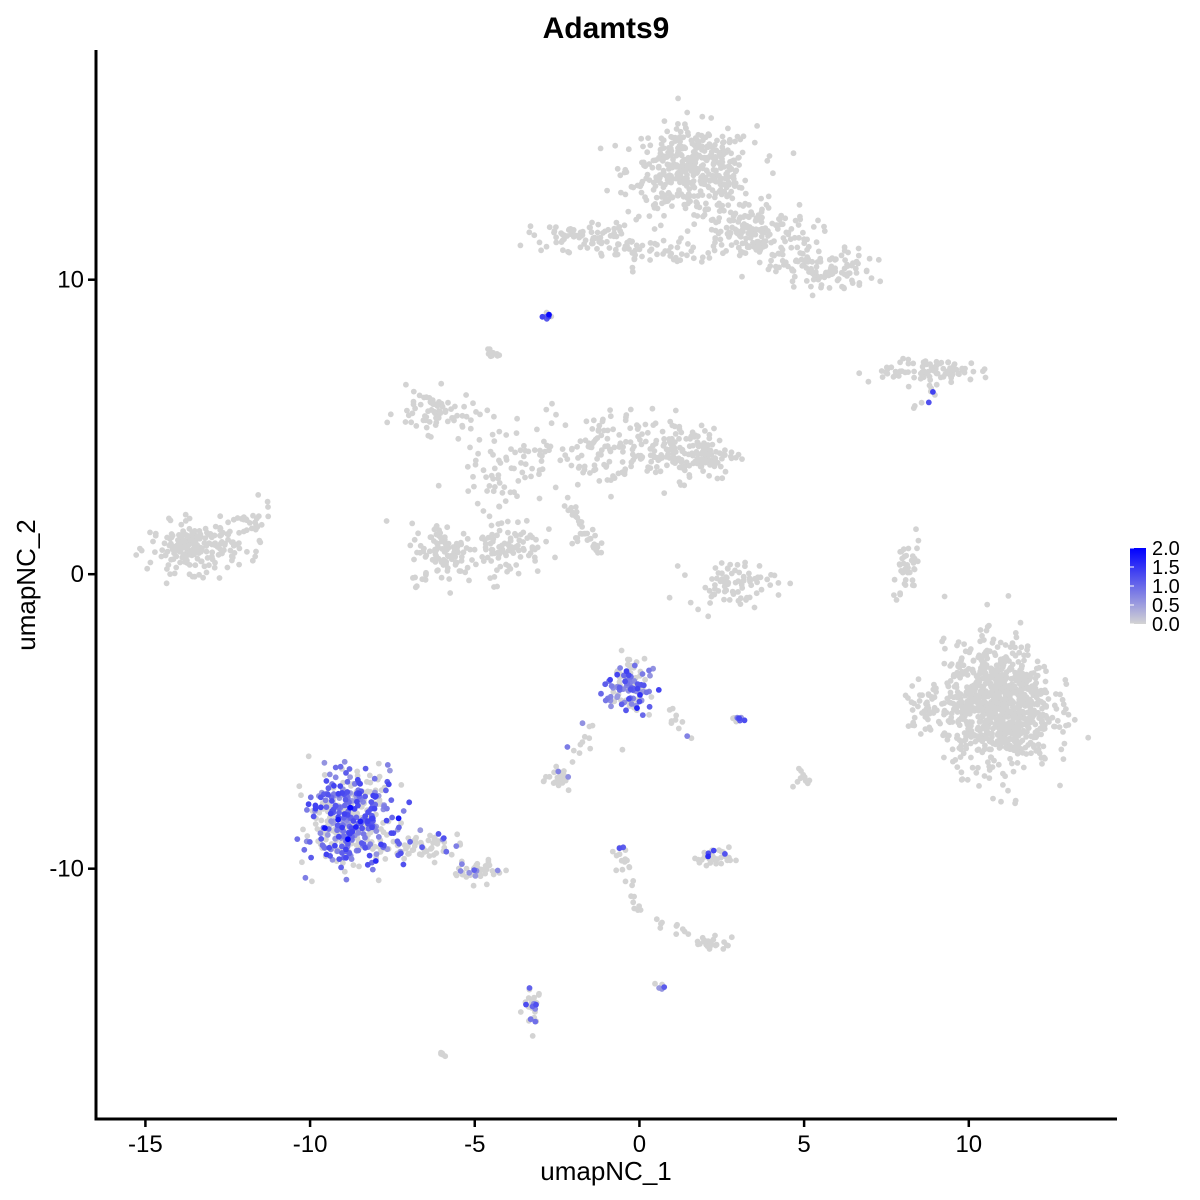 The width and height of the screenshot is (1200, 1200). Describe the element at coordinates (145, 1144) in the screenshot. I see `x-tick-label: -15` at that location.